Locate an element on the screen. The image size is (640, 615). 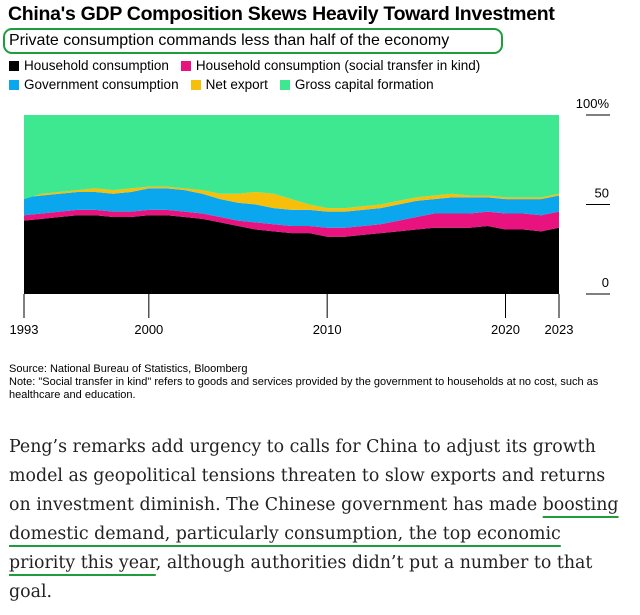
legend-label-government: Government consumption is located at coordinates (101, 84).